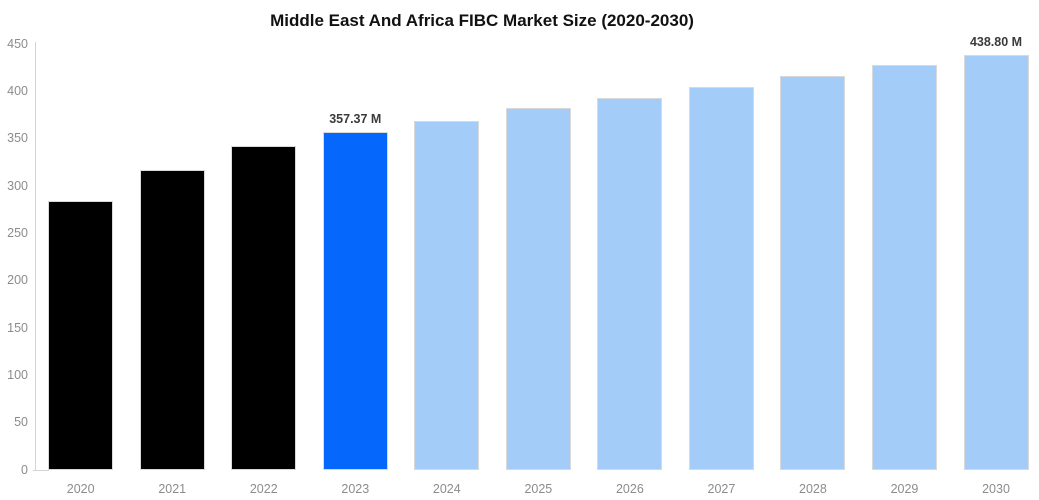 The height and width of the screenshot is (500, 1039). What do you see at coordinates (996, 489) in the screenshot?
I see `x-tick-label-2030: 2030` at bounding box center [996, 489].